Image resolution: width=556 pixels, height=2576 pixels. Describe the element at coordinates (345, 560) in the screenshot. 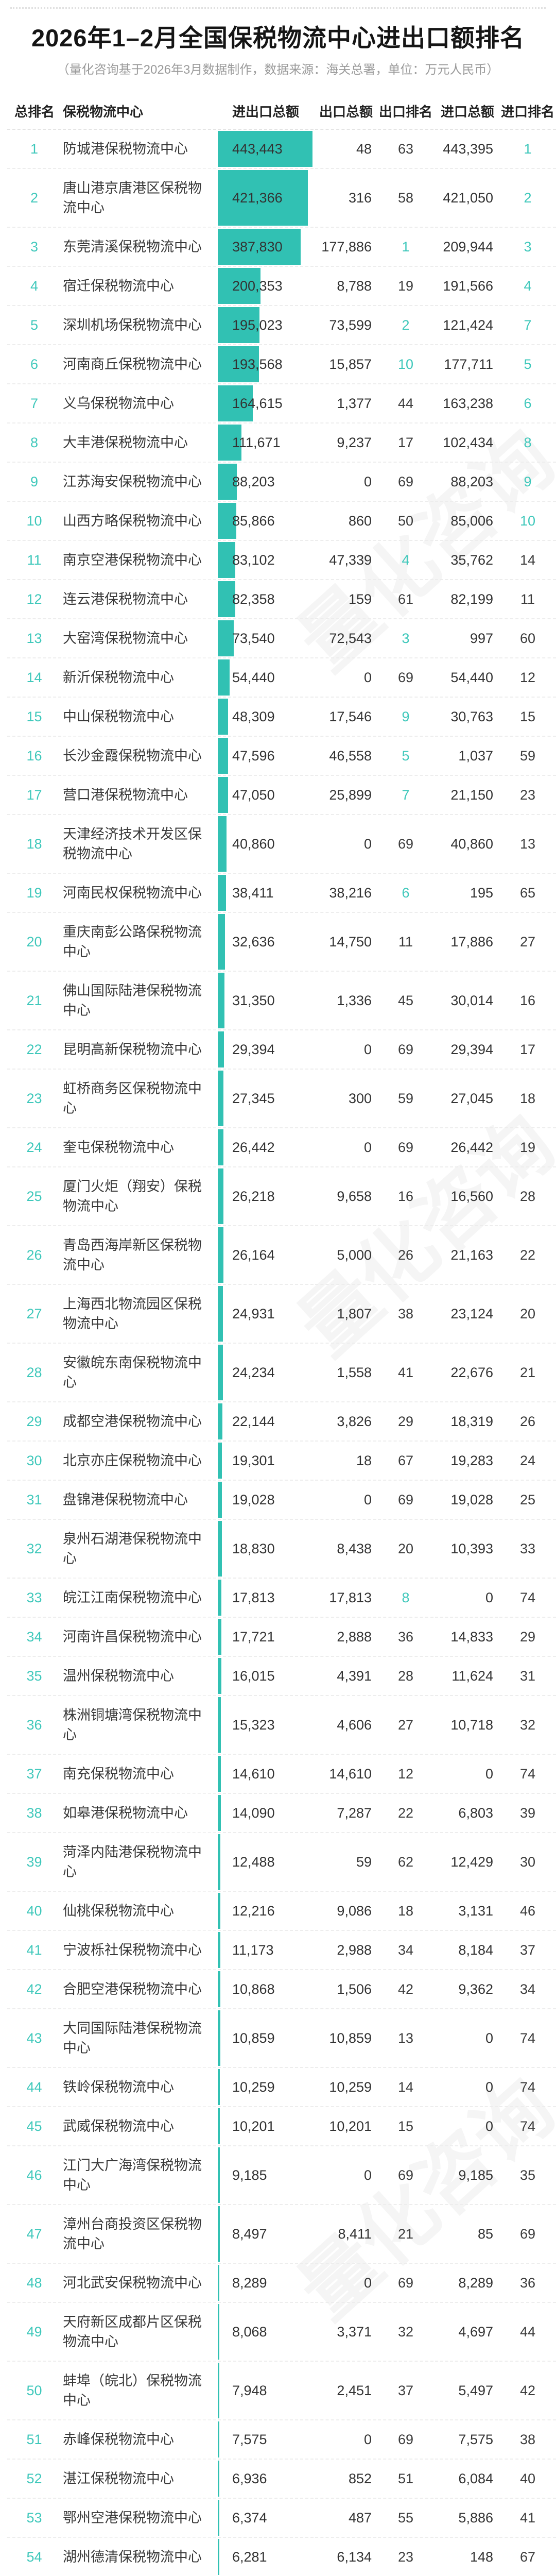

I see `export-value-cell: 47,339` at that location.